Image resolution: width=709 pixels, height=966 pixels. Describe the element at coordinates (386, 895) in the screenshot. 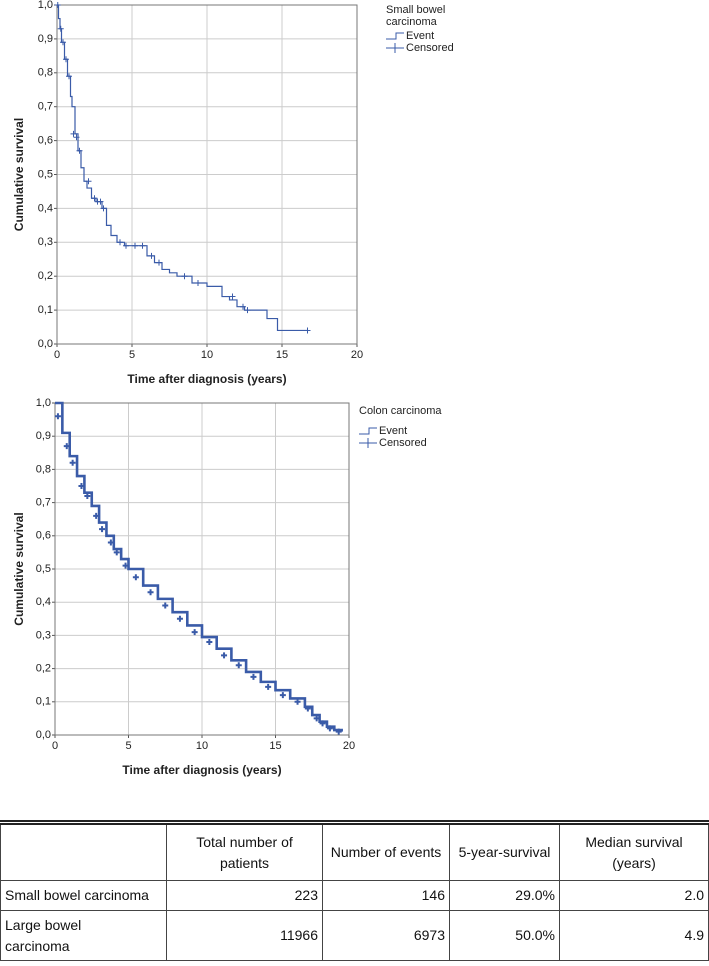

I see `cell: 146` at that location.